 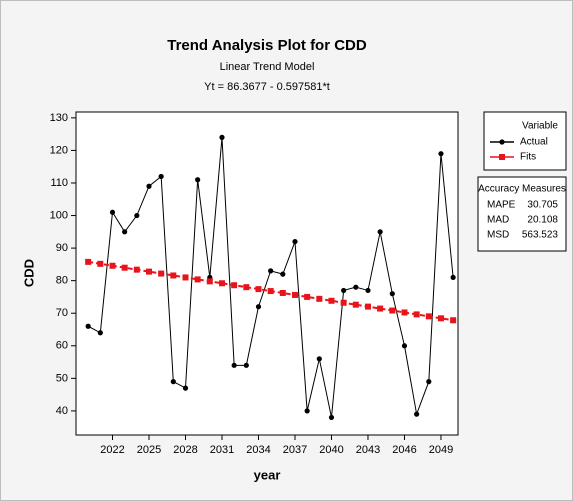 I want to click on x-tick-label: 2034, so click(x=258, y=450).